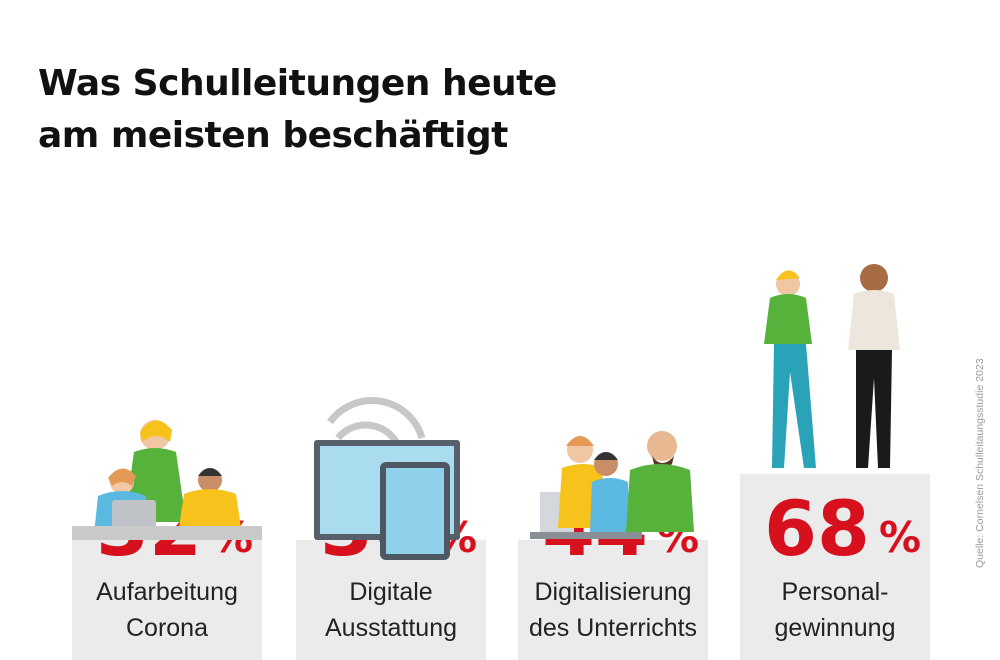  What do you see at coordinates (580, 441) in the screenshot?
I see `person-hair` at bounding box center [580, 441].